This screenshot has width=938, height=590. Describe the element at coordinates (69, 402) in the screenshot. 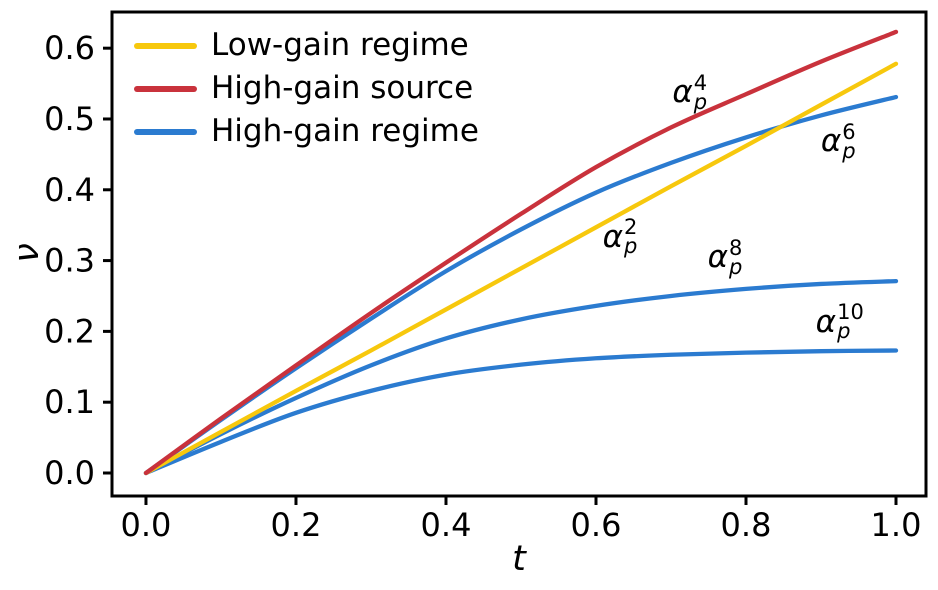

I see `y-tick-label: 0.1` at that location.